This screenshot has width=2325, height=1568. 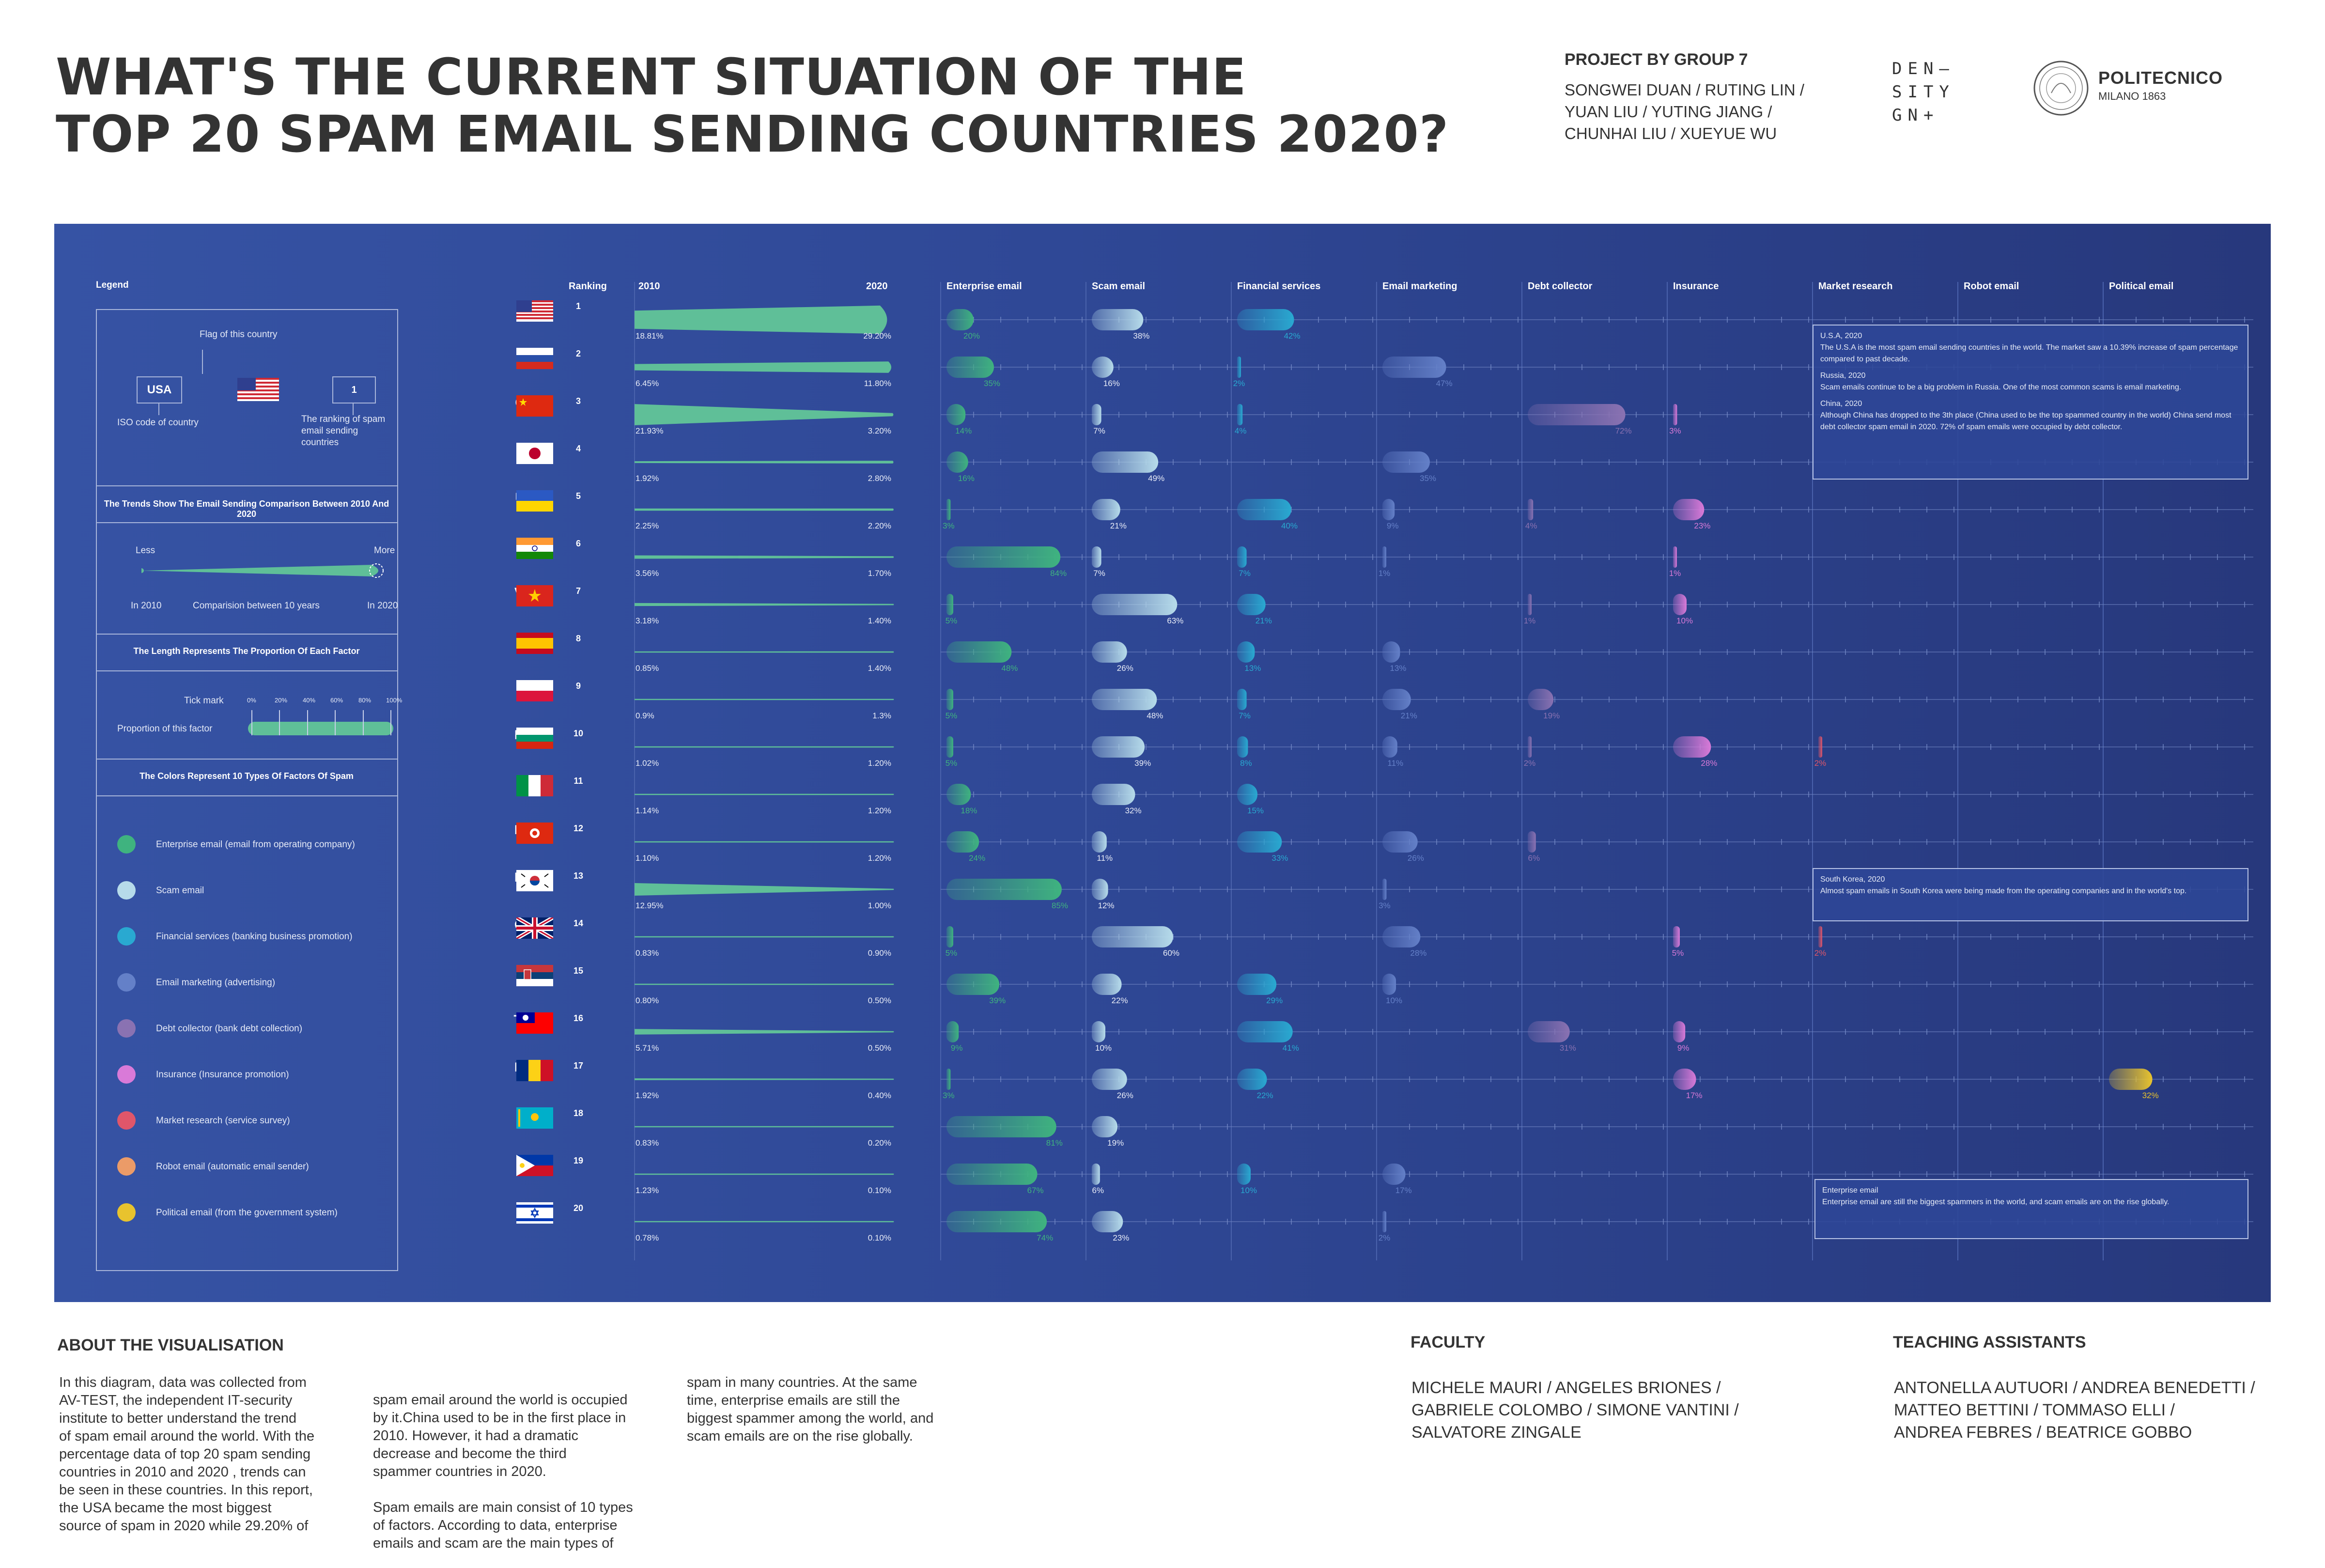 I want to click on factor-label-srb-2: 29%, so click(x=1274, y=1000).